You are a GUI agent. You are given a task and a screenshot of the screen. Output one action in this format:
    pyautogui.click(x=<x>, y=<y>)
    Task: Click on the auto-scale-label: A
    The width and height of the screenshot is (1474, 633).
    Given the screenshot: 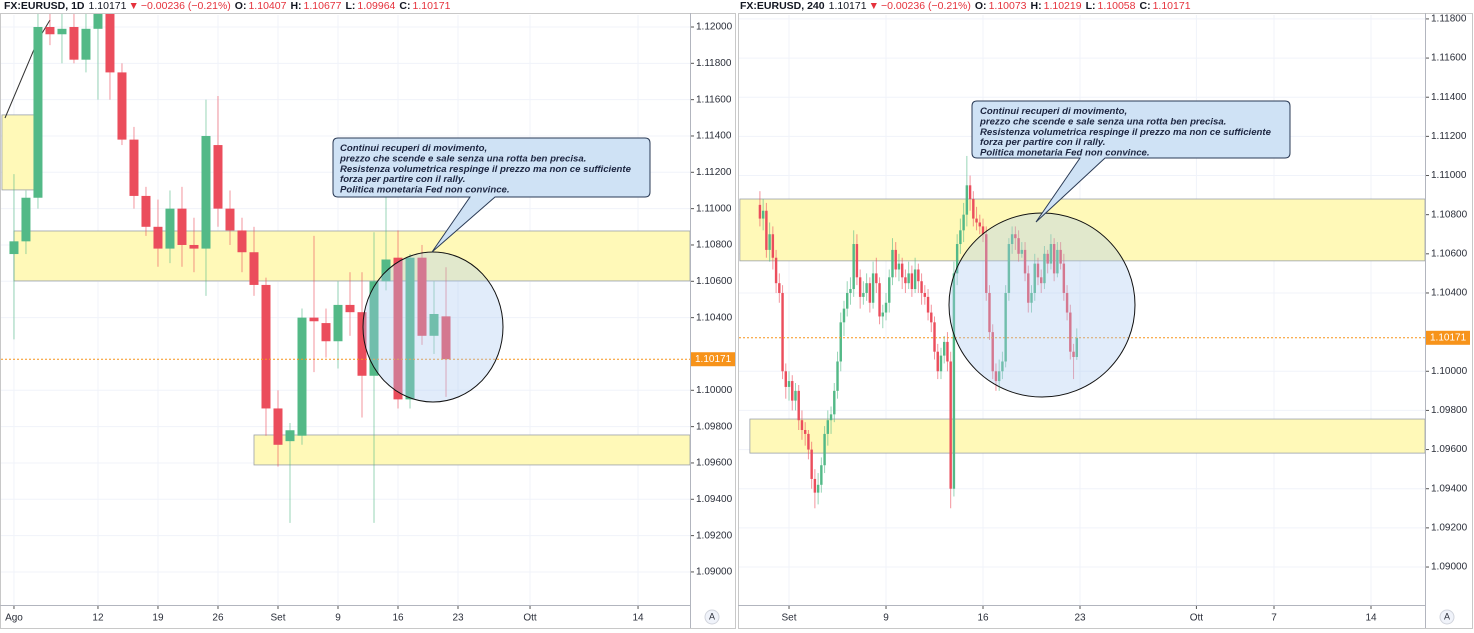 What is the action you would take?
    pyautogui.click(x=712, y=616)
    